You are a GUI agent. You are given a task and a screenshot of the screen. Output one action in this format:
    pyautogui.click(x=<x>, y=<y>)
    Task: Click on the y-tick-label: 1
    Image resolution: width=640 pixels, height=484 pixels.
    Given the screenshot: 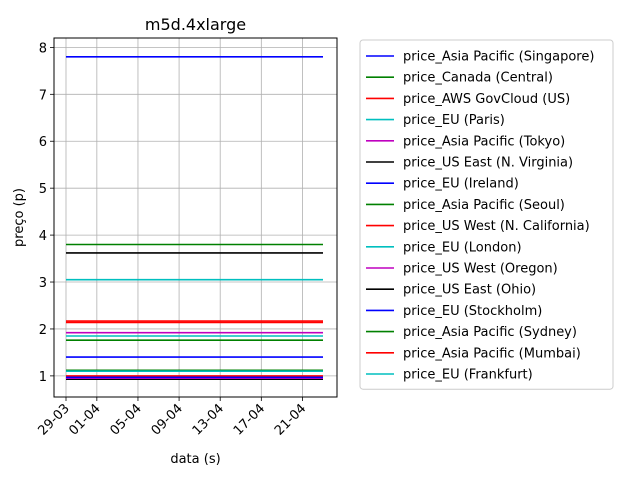 What is the action you would take?
    pyautogui.click(x=43, y=377)
    